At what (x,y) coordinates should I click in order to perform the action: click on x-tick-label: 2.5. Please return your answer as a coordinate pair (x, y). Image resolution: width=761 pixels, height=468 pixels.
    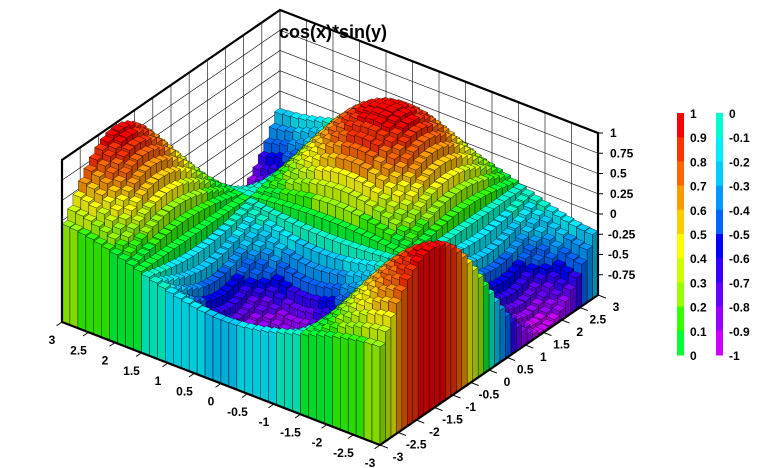
    Looking at the image, I should click on (78, 350).